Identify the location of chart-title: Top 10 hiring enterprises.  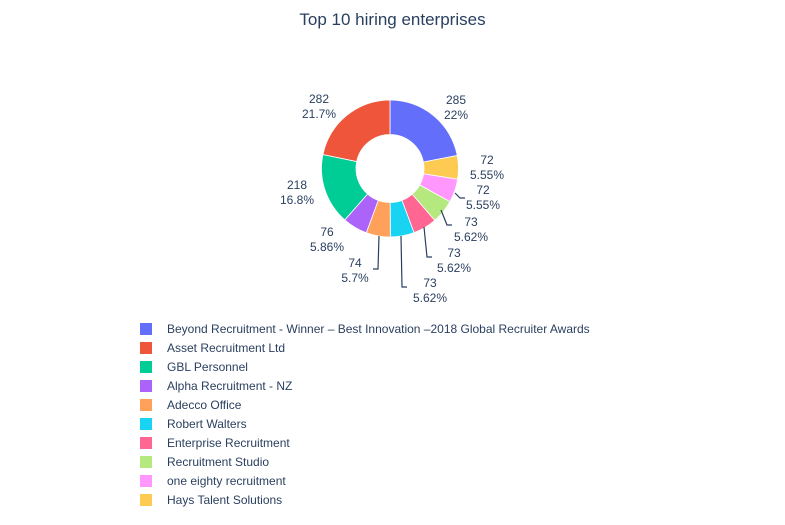
(392, 19).